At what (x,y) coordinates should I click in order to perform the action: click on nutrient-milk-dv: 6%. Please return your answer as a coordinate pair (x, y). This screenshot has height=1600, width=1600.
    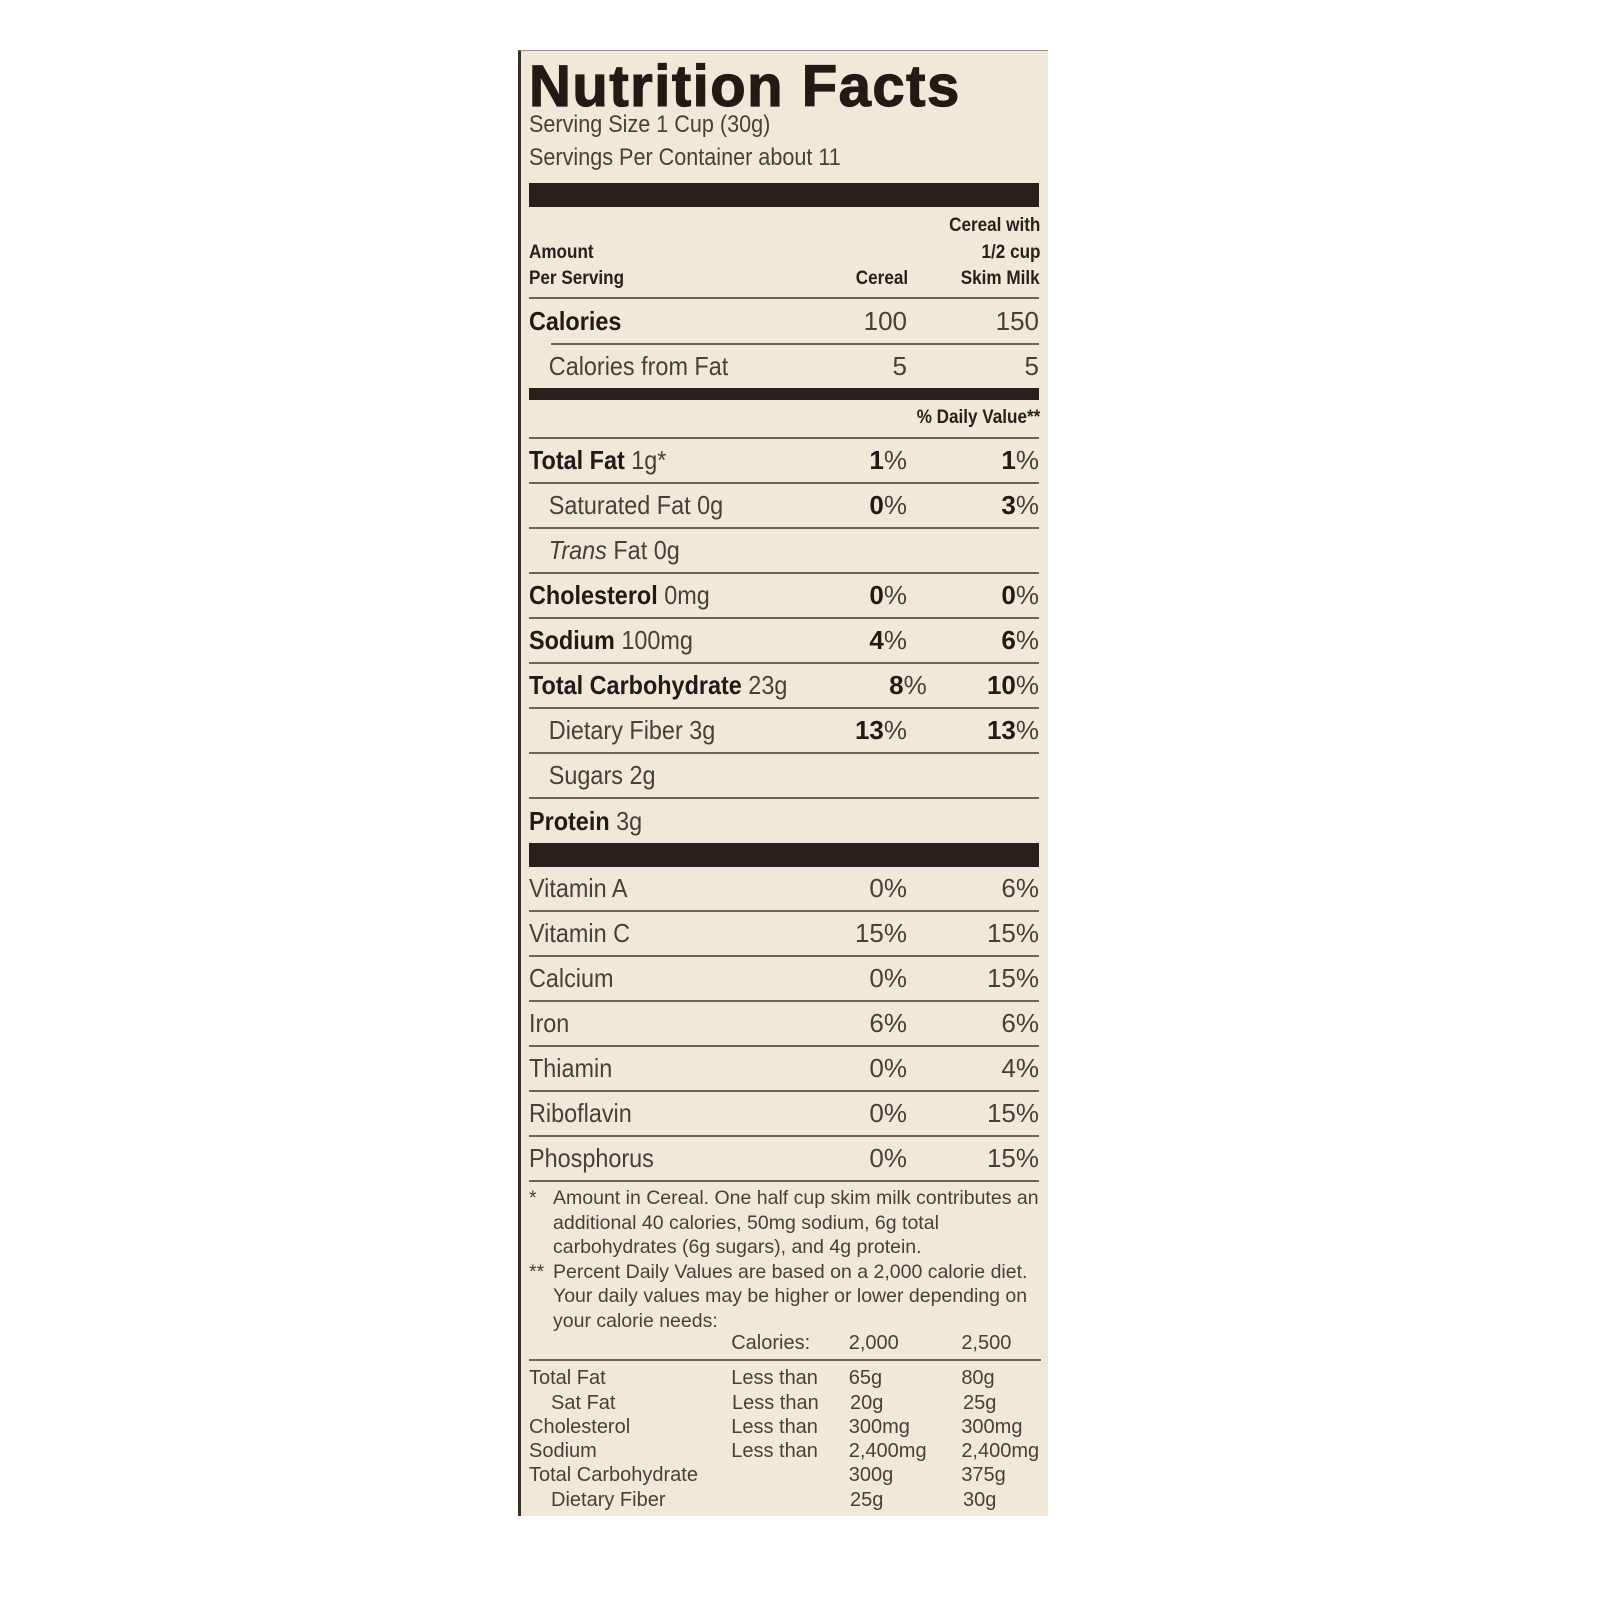
    Looking at the image, I should click on (1020, 640).